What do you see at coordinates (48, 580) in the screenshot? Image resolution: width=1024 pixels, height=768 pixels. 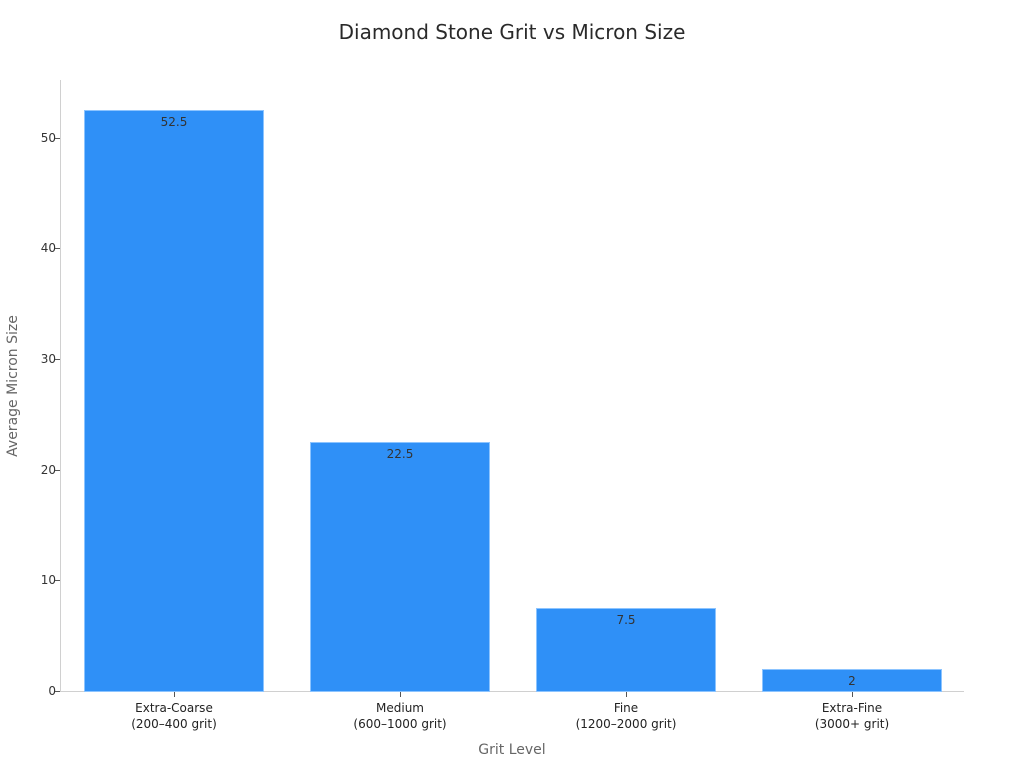 I see `y-tick-label: 10` at bounding box center [48, 580].